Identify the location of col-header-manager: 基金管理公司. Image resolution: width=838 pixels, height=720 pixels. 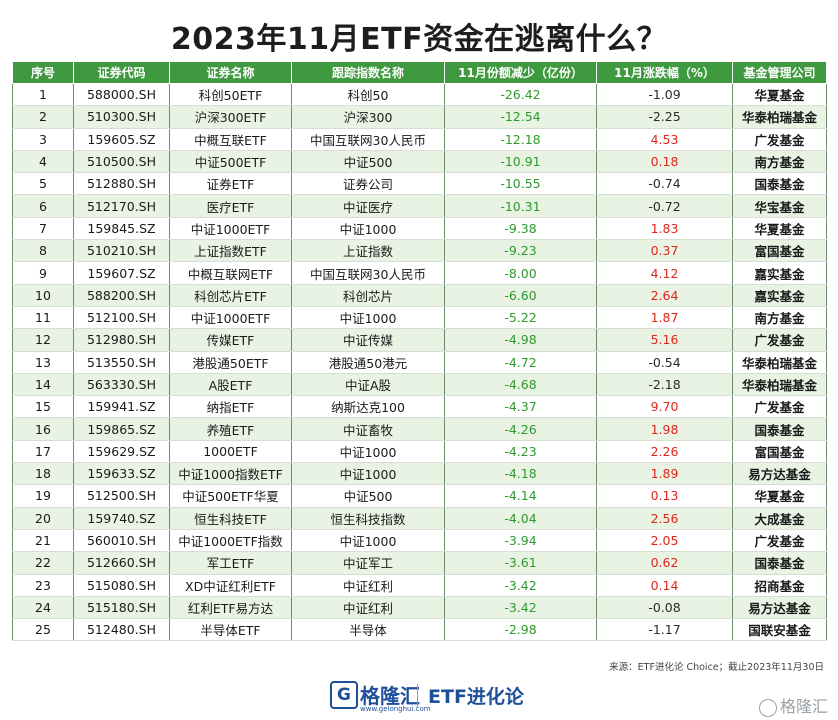
(779, 72).